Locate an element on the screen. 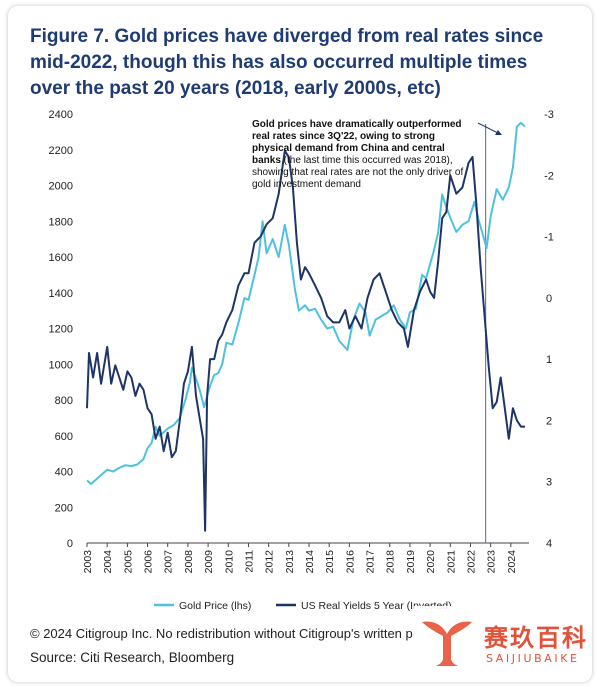 This screenshot has height=688, width=600. left-tick-label: 1800 is located at coordinates (61, 222).